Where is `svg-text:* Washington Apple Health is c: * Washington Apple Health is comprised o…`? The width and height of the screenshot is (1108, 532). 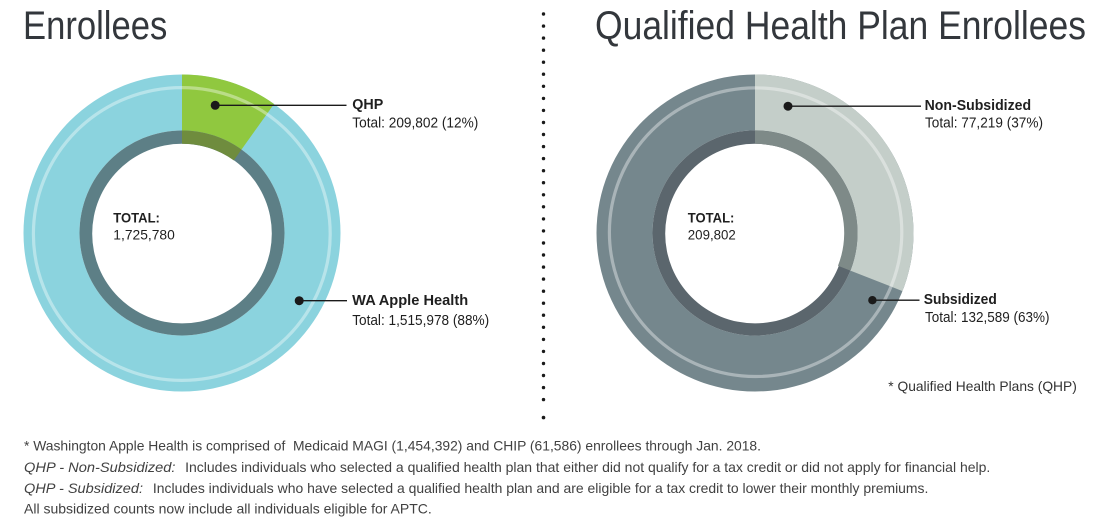 svg-text:* Washington Apple Health is c: * Washington Apple Health is comprised o… is located at coordinates (392, 446).